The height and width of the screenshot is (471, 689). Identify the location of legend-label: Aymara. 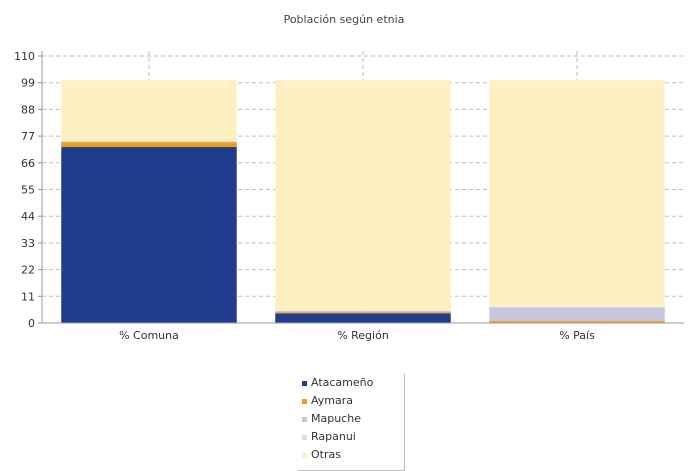
(332, 400).